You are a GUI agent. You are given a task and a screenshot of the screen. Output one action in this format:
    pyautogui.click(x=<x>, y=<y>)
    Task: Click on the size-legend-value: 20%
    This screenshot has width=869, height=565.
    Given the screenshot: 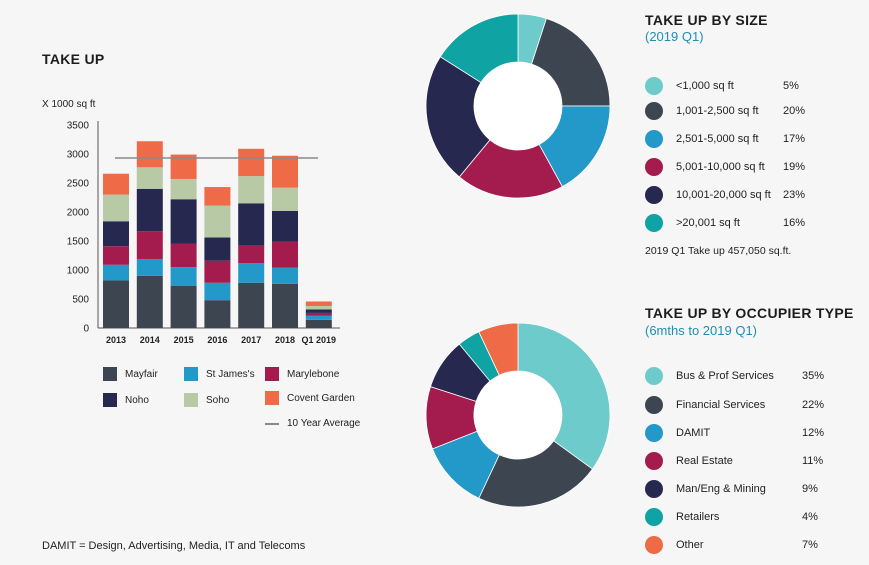 What is the action you would take?
    pyautogui.click(x=794, y=111)
    